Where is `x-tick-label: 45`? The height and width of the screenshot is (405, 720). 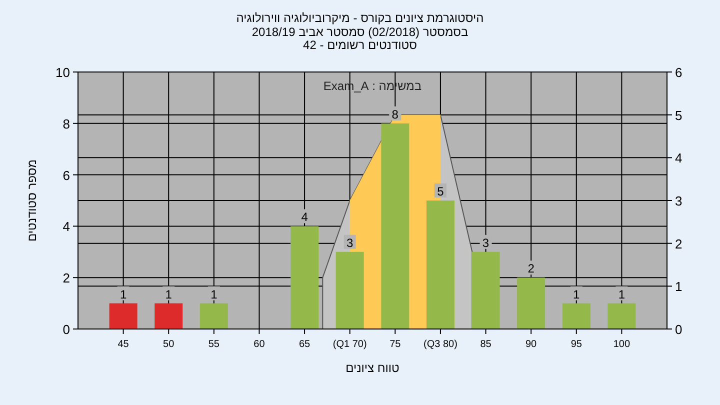
x-tick-label: 45 is located at coordinates (124, 344).